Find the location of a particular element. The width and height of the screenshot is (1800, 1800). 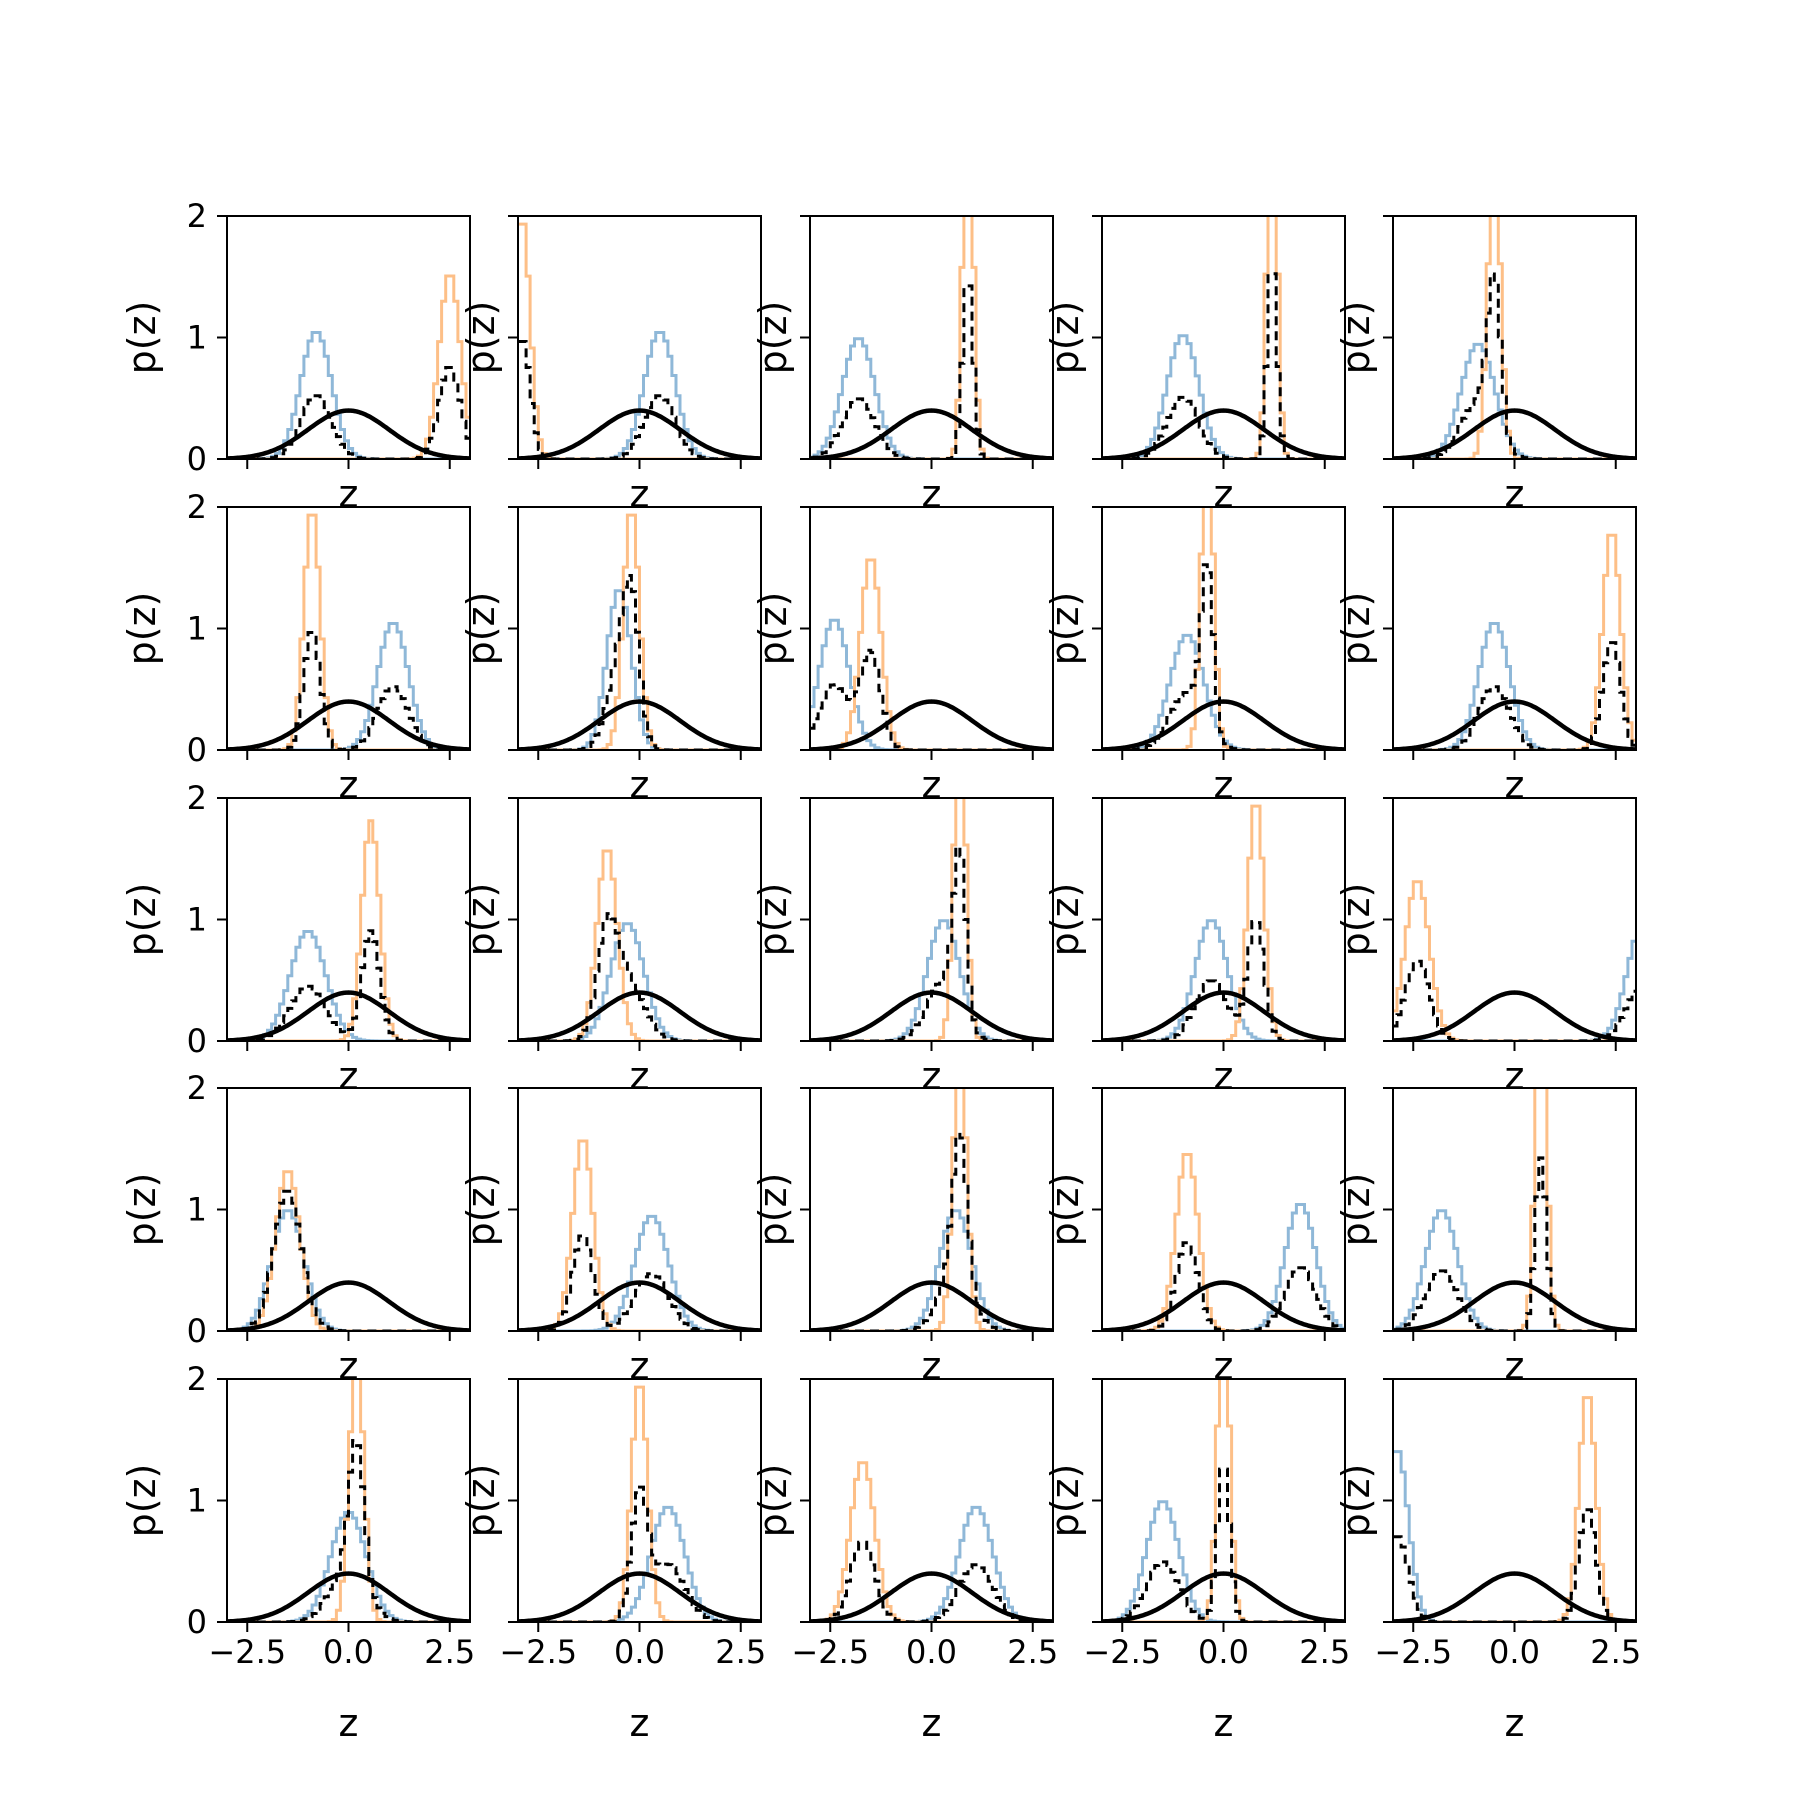

subplot-2-1: z 0 1 2 p(z) is located at coordinates (295, 647).